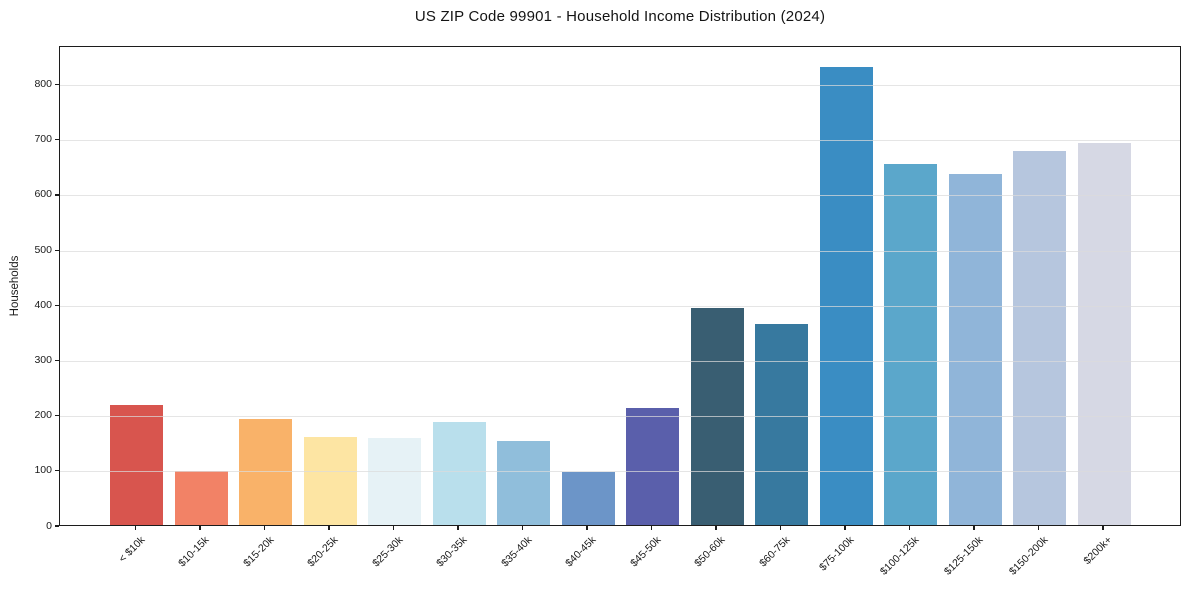  I want to click on y-tick-label: 600, so click(43, 194).